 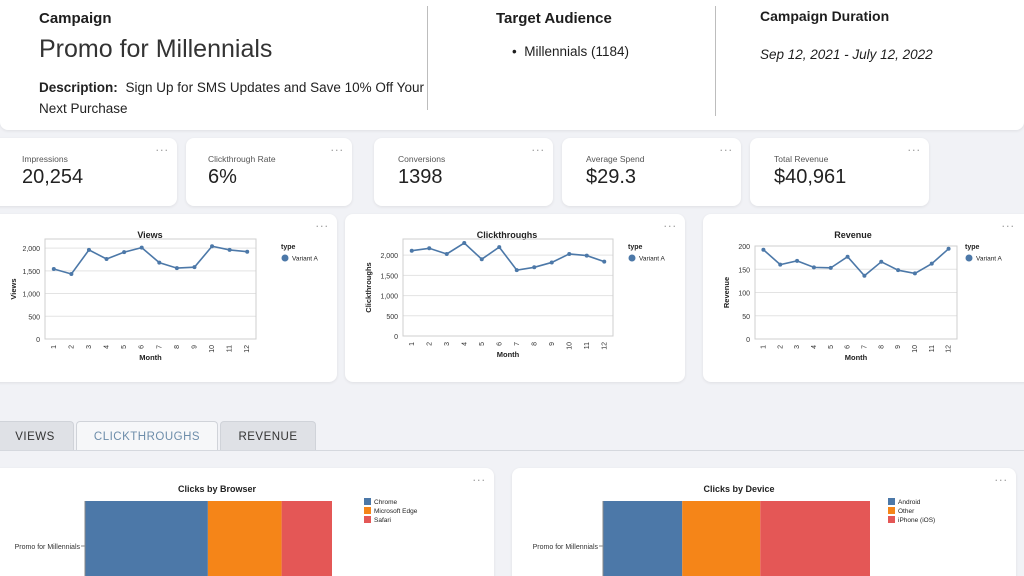 What do you see at coordinates (780, 347) in the screenshot?
I see `x-tick-label: 2` at bounding box center [780, 347].